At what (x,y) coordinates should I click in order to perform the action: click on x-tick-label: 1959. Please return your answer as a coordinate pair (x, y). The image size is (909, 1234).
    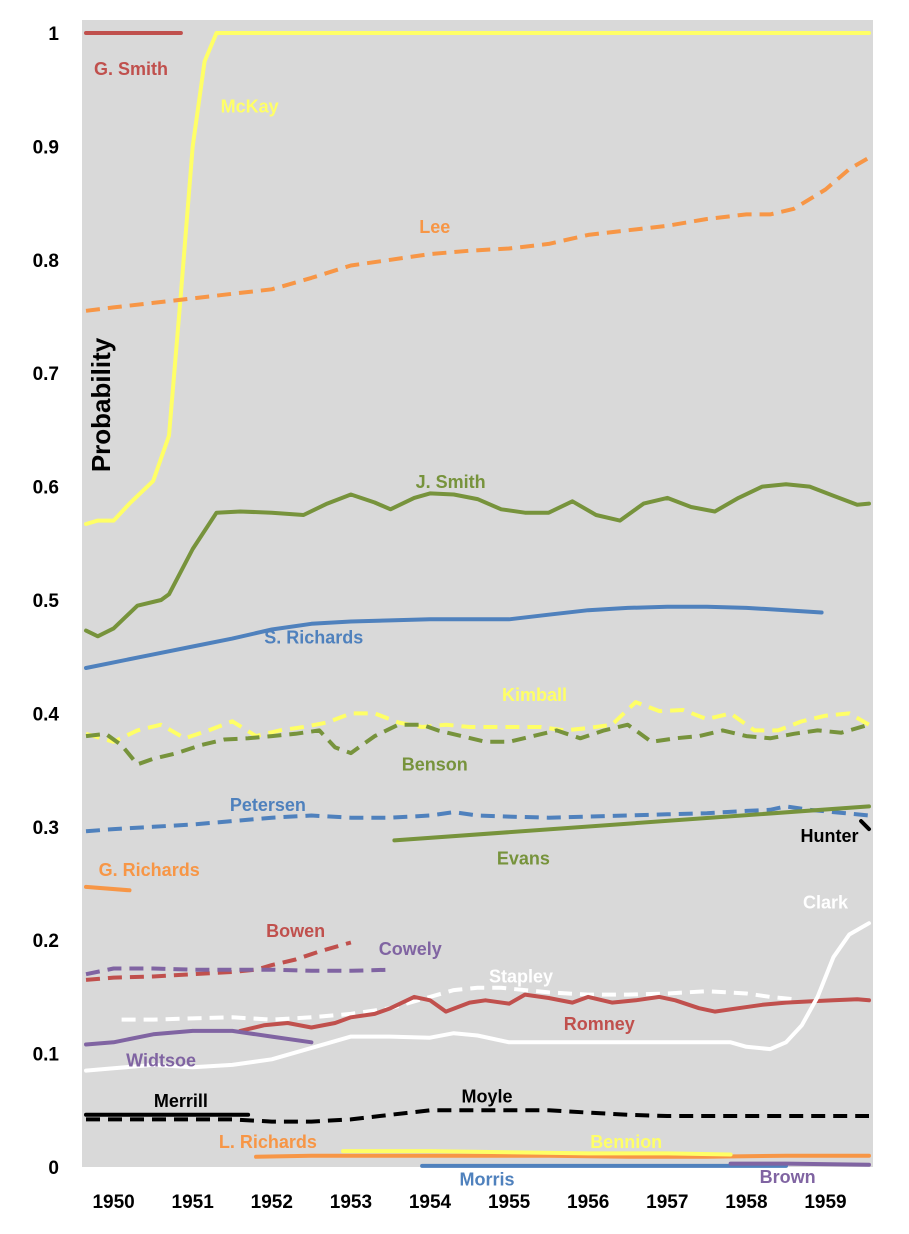
    Looking at the image, I should click on (825, 1202).